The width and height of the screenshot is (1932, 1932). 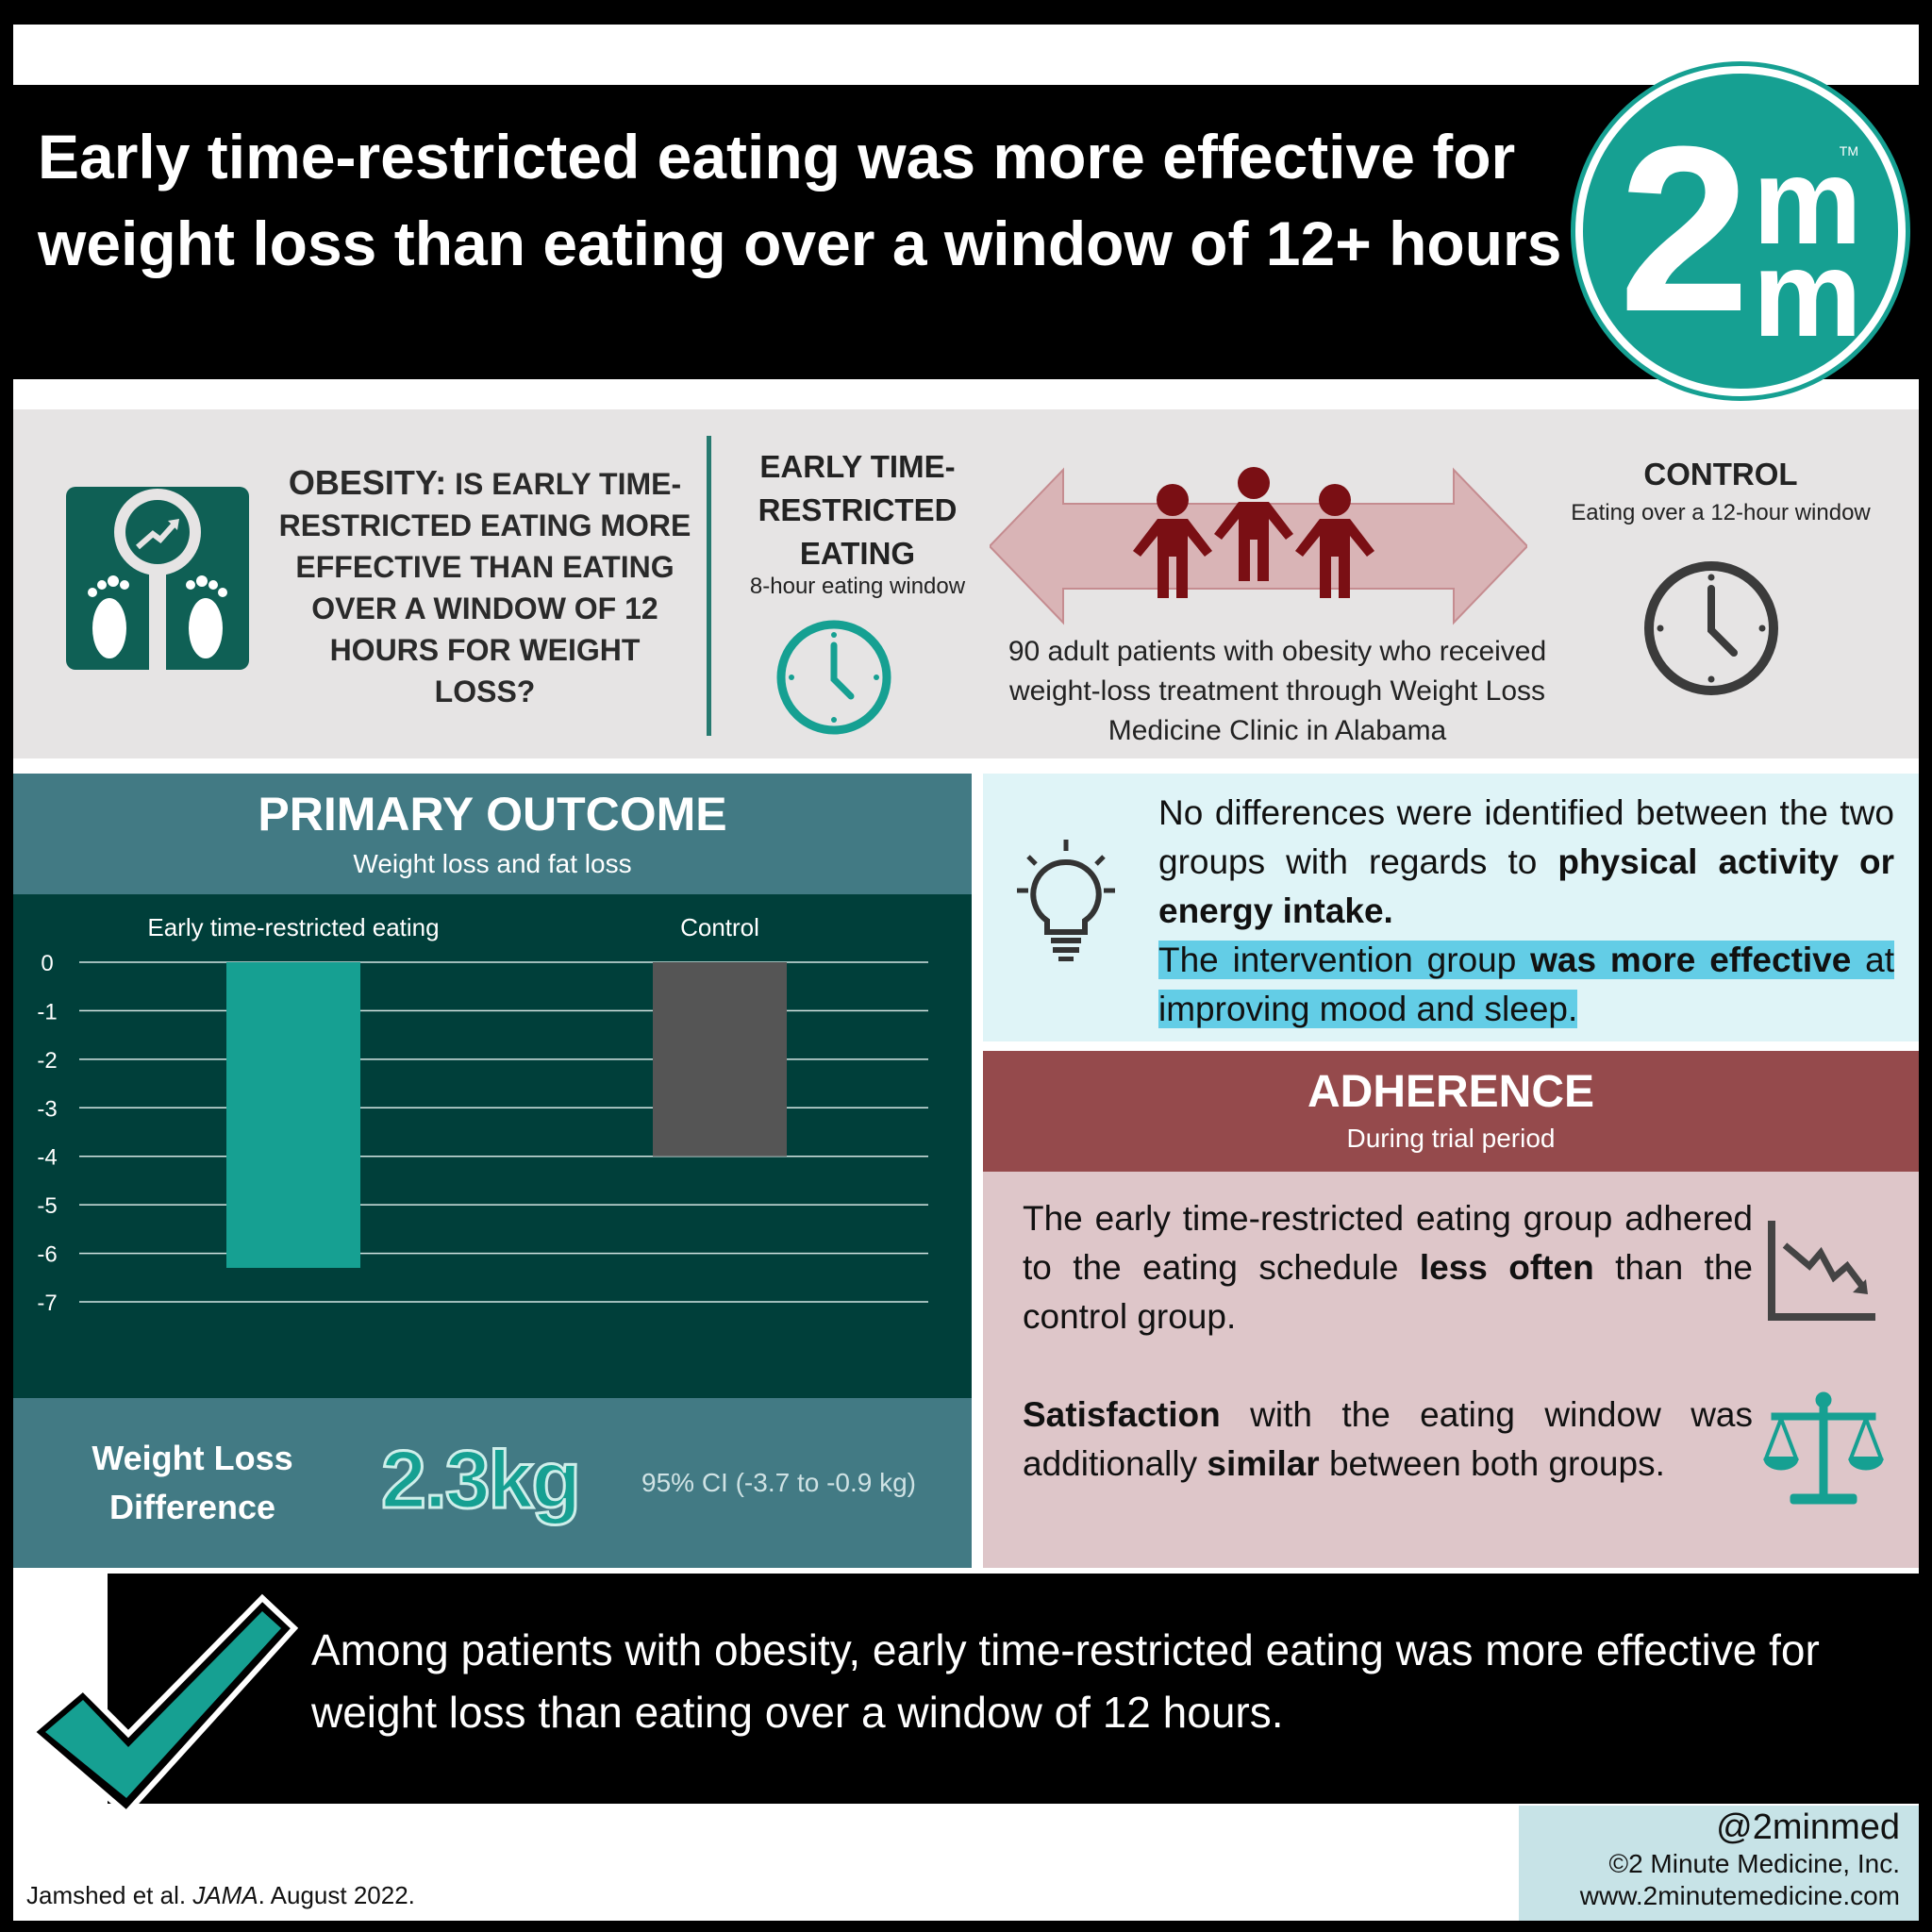 I want to click on difference-label: Weight Loss Difference, so click(x=193, y=1483).